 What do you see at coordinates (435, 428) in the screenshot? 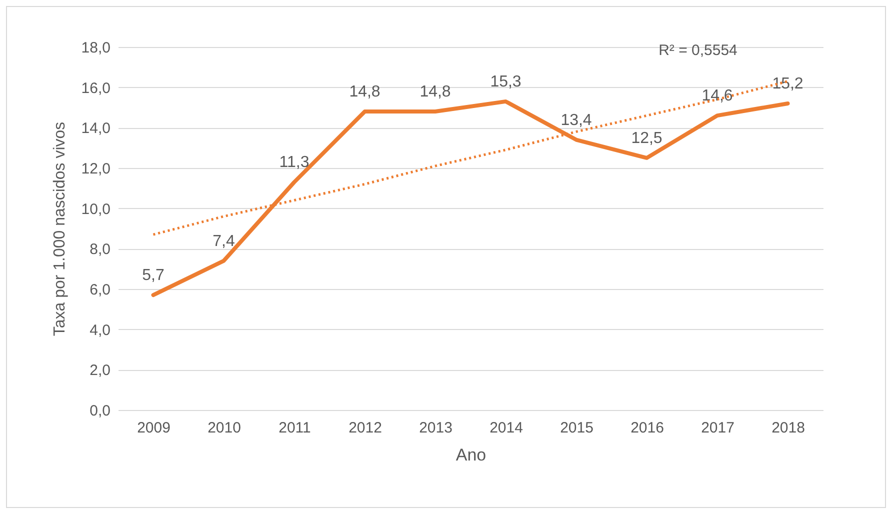
I see `x-tick-label: 2013` at bounding box center [435, 428].